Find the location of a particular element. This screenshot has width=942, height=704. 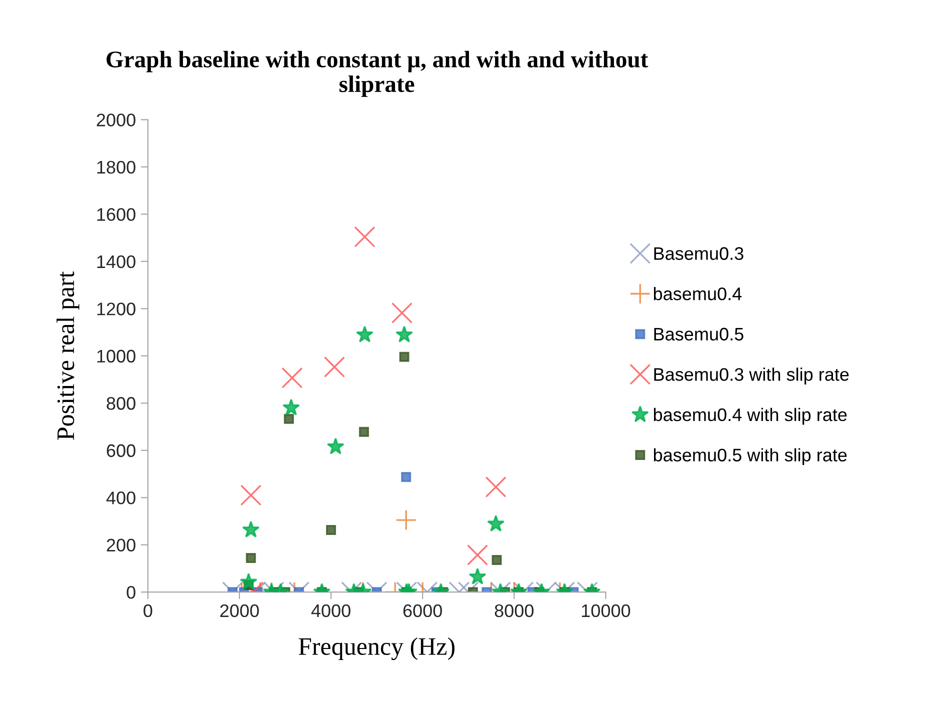

x-tick-label: 6000 is located at coordinates (422, 611).